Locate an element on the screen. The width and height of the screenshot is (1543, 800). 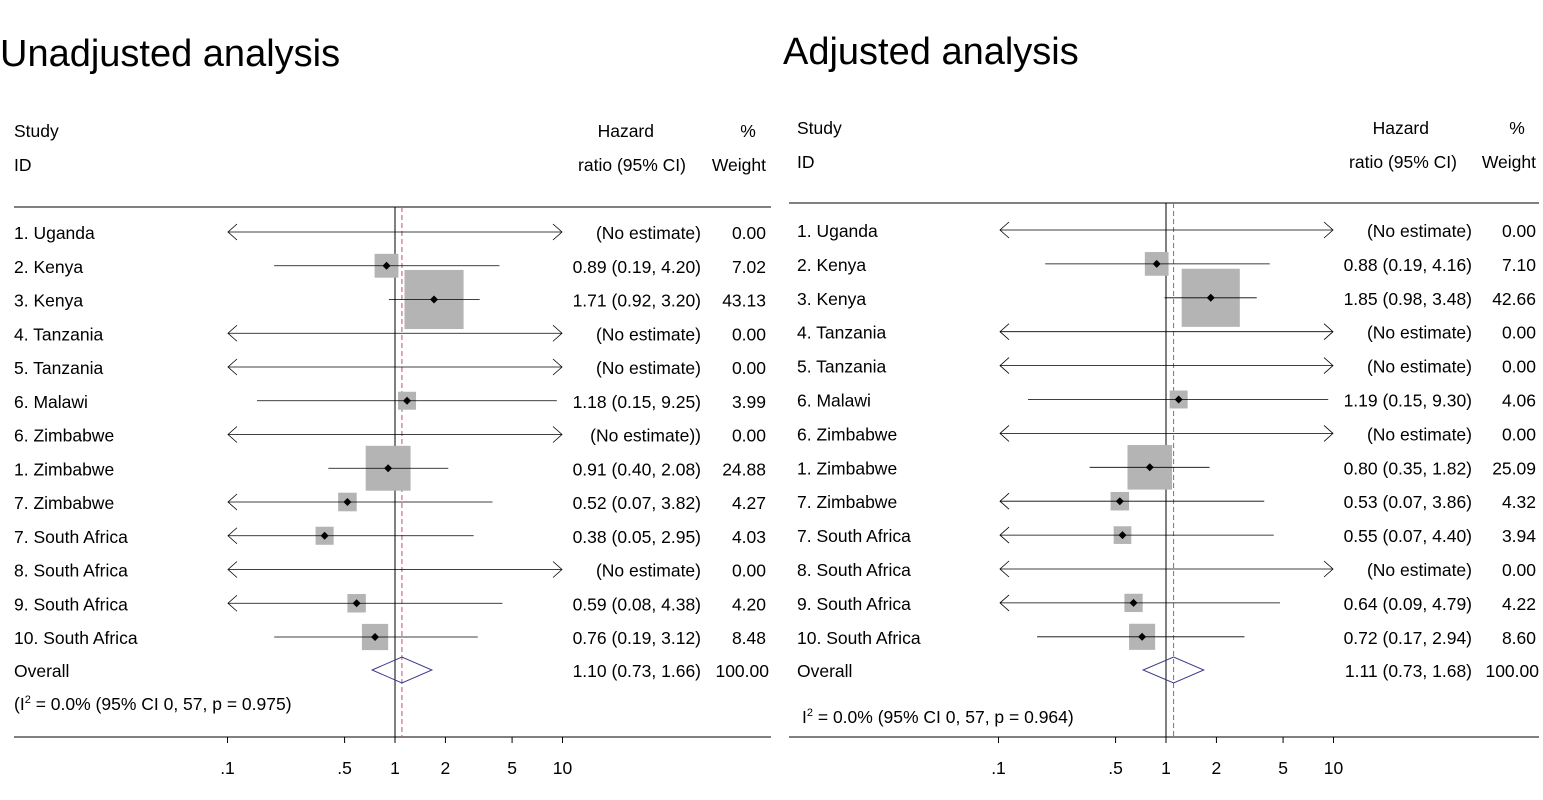
het-text: = 0.0% (95% CI 0, 57, p = 0.975) is located at coordinates (161, 704).